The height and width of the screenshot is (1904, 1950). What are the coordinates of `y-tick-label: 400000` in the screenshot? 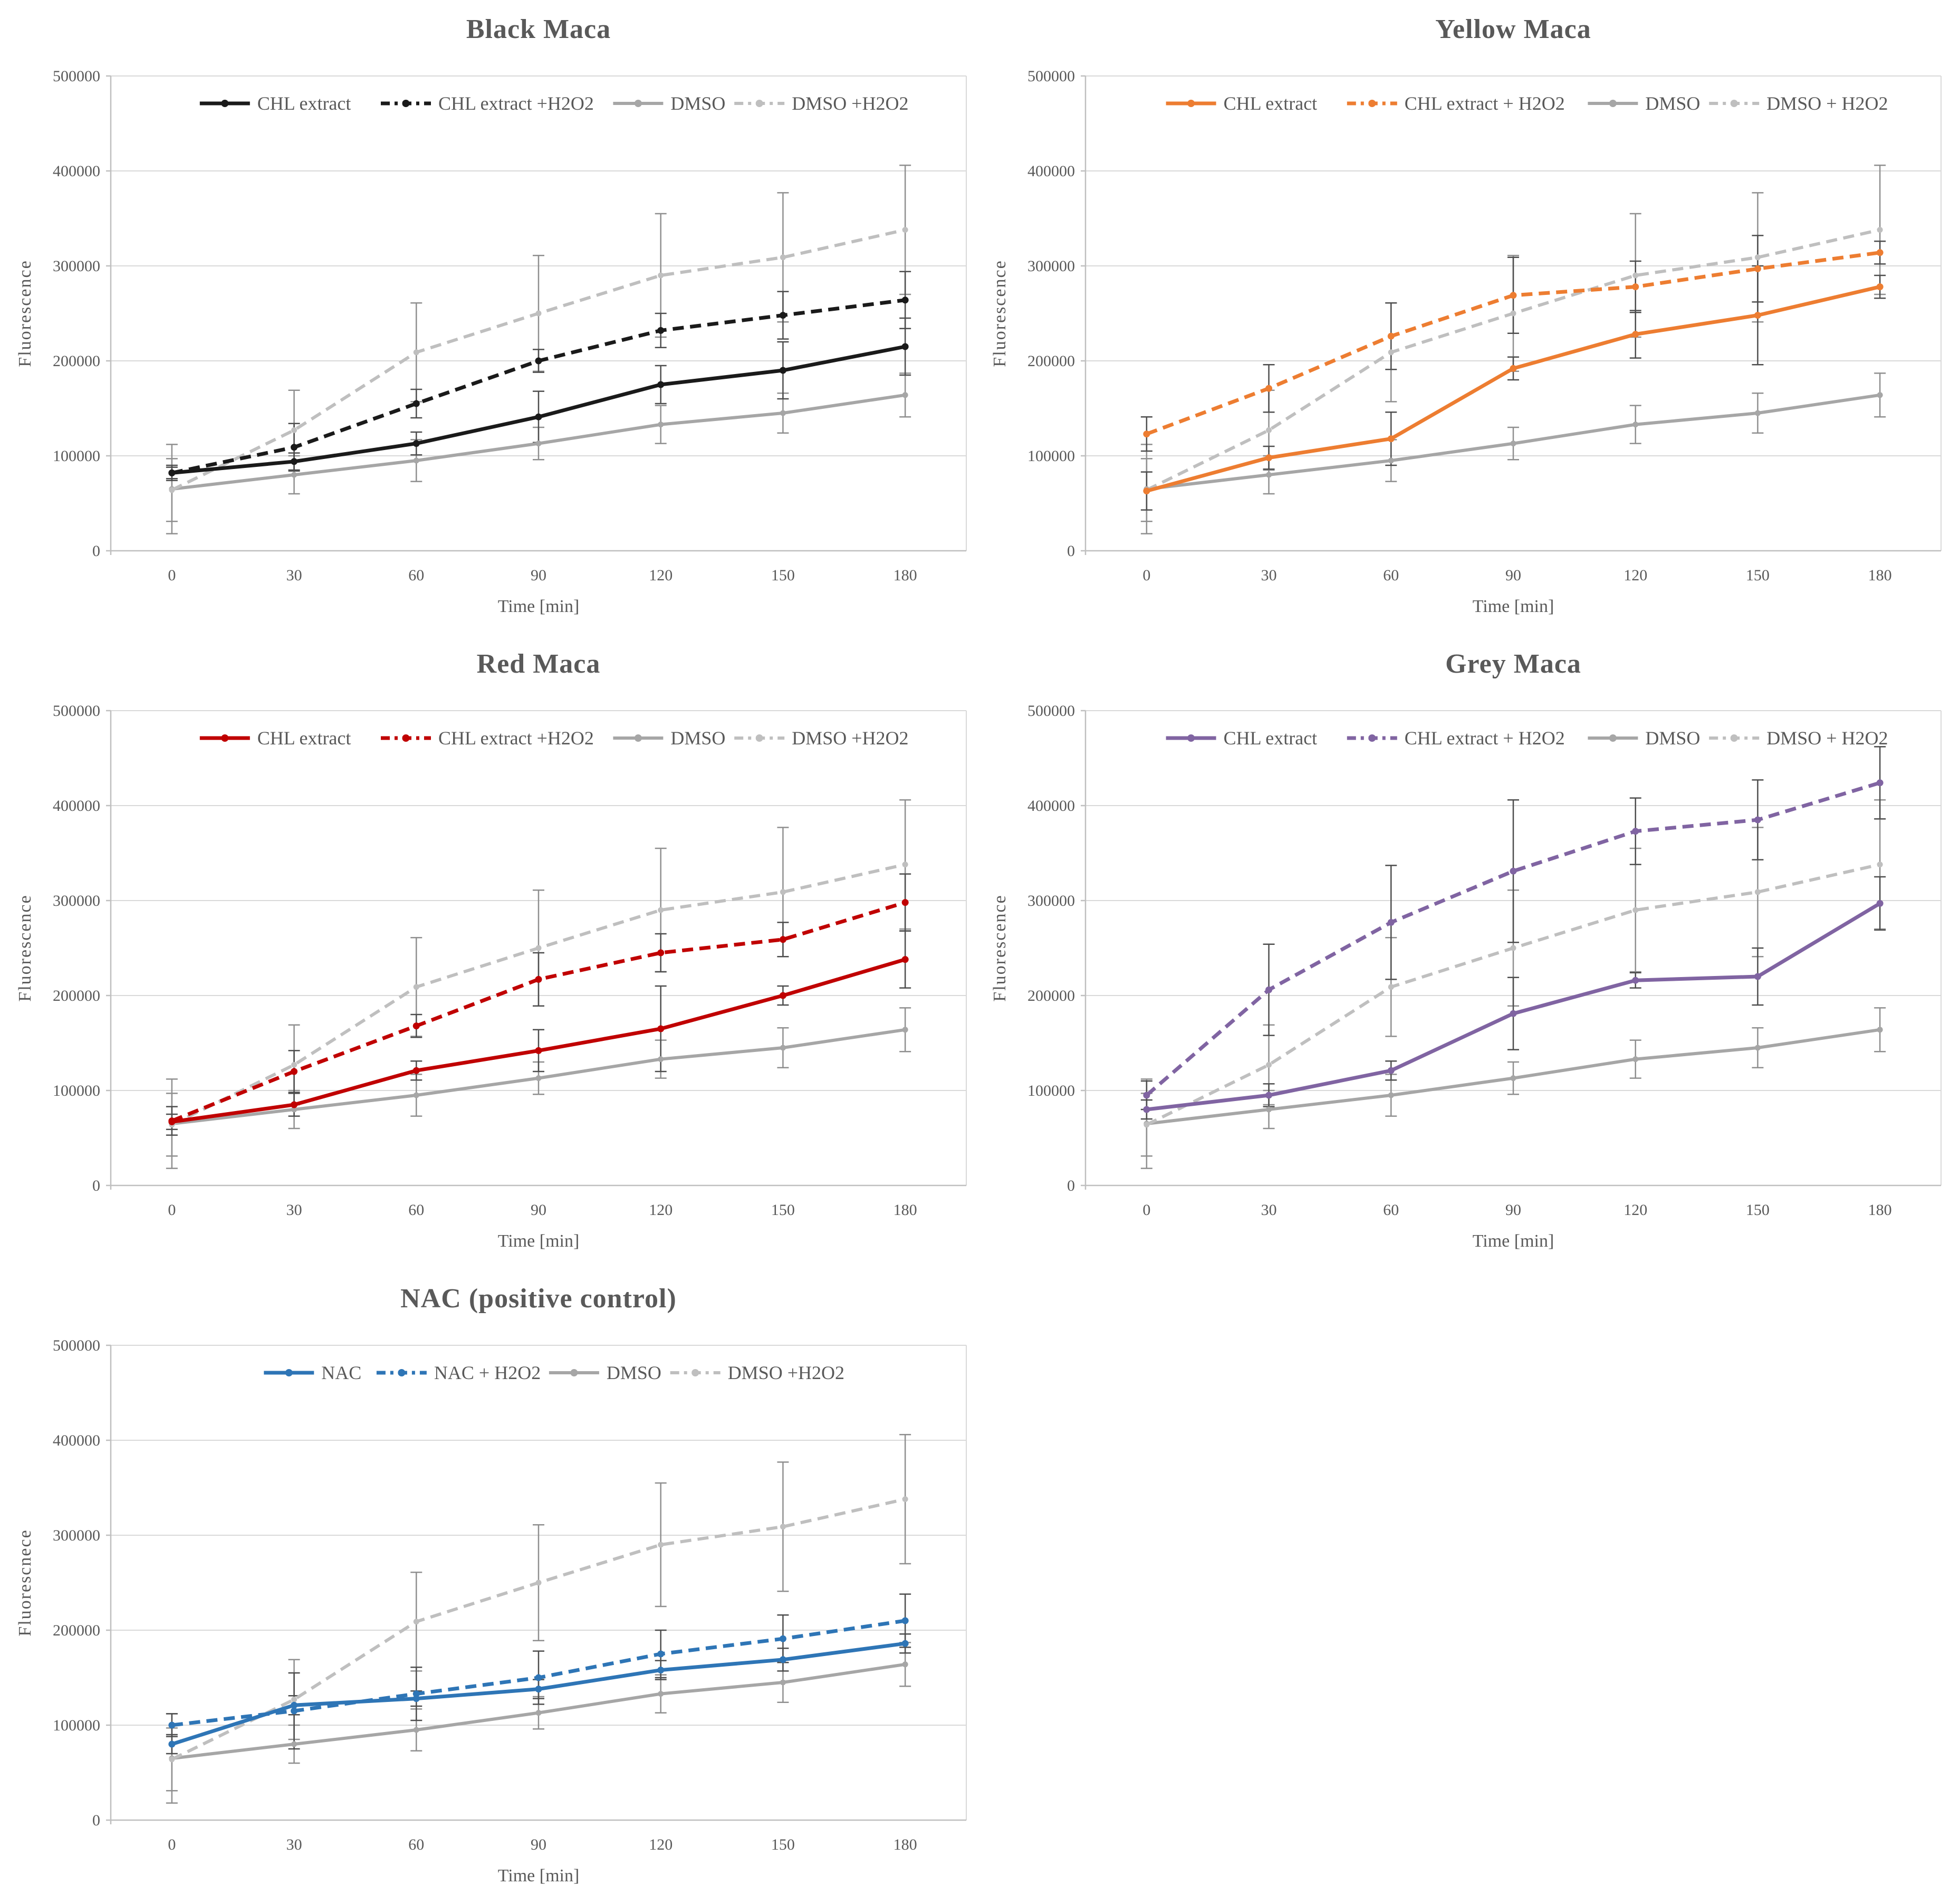 It's located at (76, 171).